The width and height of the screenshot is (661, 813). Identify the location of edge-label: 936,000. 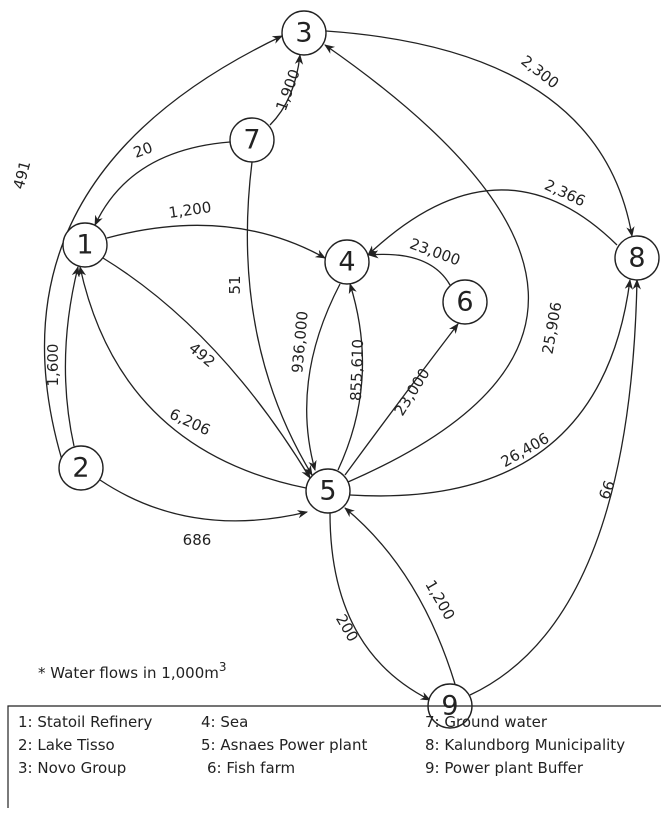
(299, 341).